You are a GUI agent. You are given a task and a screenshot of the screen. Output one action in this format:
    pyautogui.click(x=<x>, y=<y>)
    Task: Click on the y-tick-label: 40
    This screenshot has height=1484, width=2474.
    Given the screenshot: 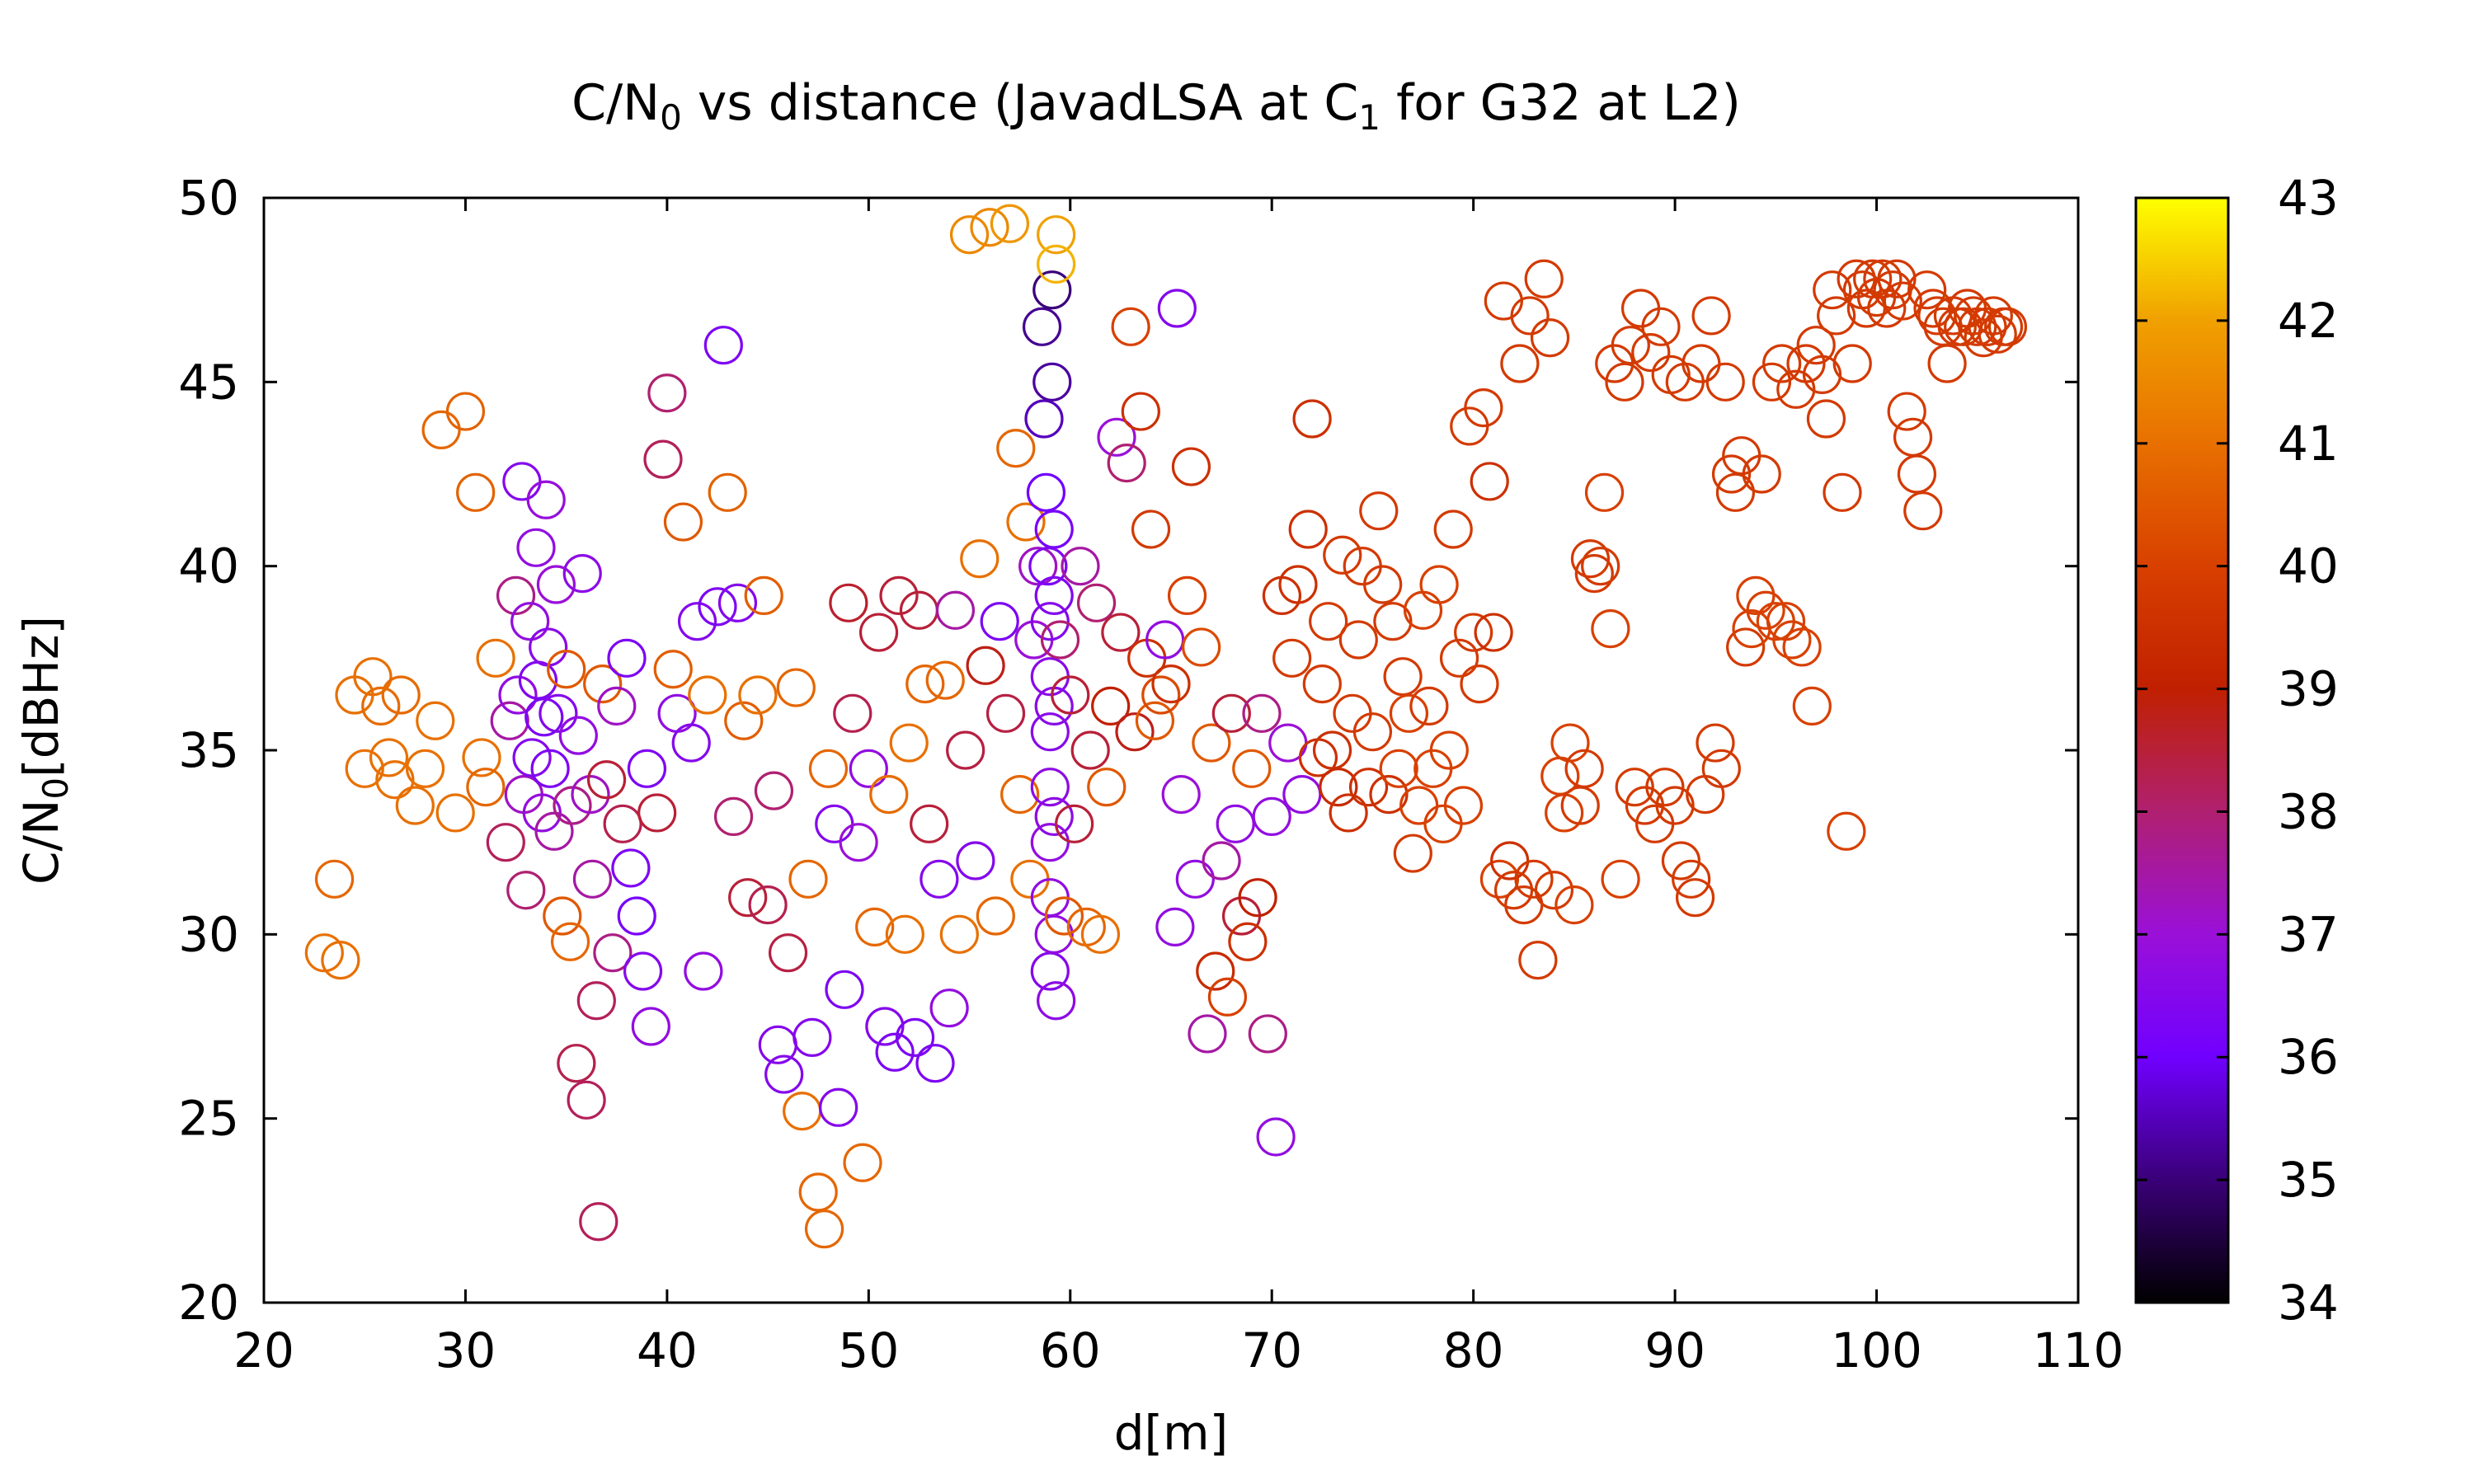 What is the action you would take?
    pyautogui.click(x=208, y=566)
    